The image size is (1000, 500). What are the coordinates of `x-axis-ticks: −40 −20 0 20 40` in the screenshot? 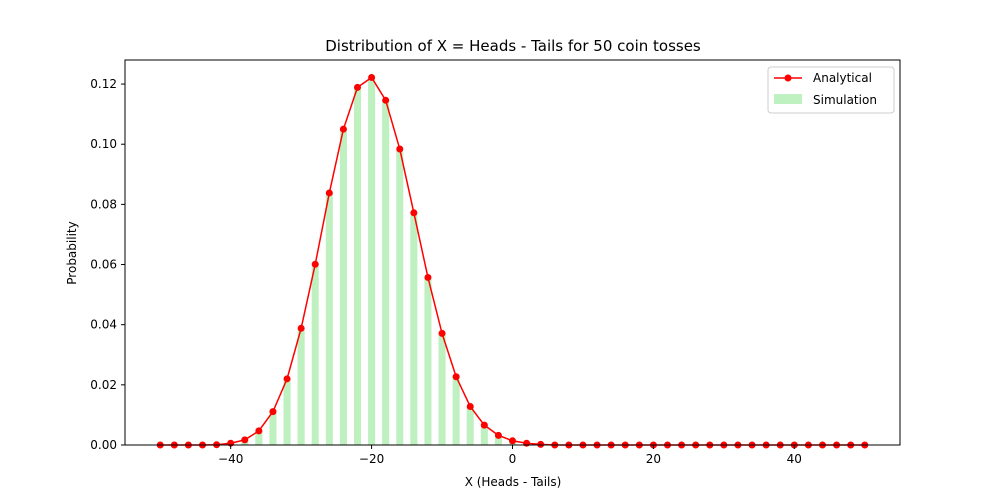 It's located at (510, 455).